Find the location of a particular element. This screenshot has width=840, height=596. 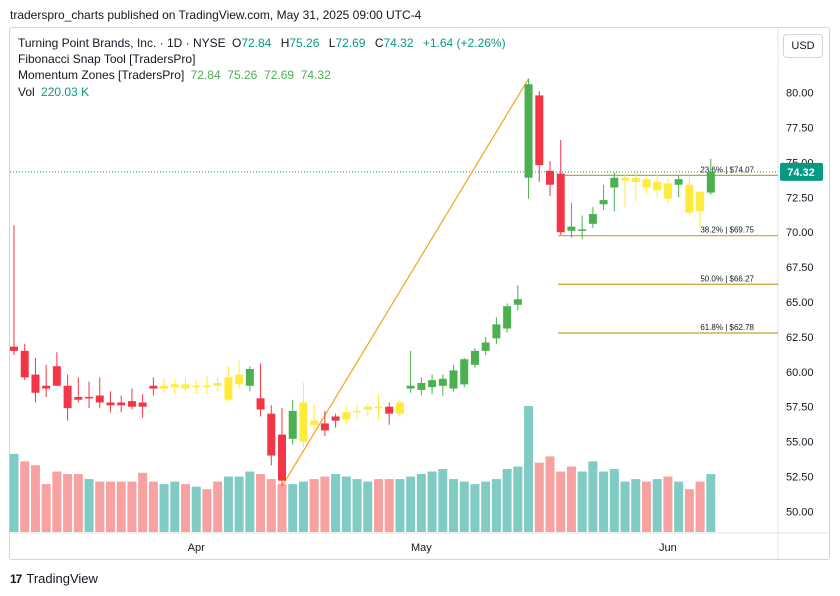

legend-indicator-zones: Momentum Zones [TradersPro] is located at coordinates (101, 75).